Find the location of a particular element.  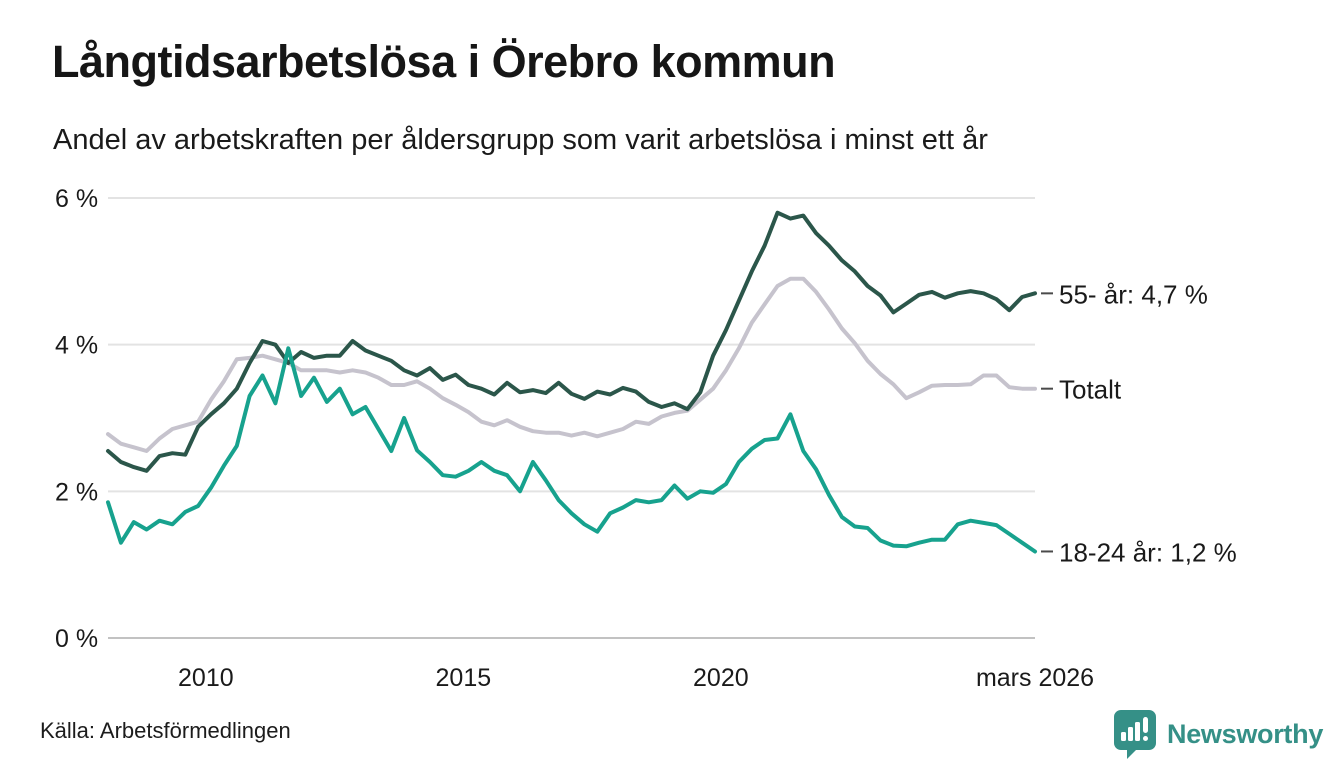

y-axis-tick-label: 6 % is located at coordinates (76, 199).